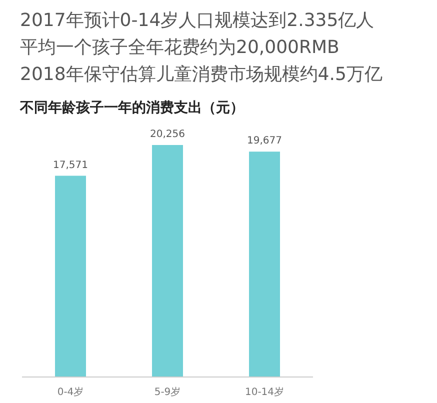  I want to click on chart-title: 不同年龄孩子一年的消费支出（元）, so click(131, 107).